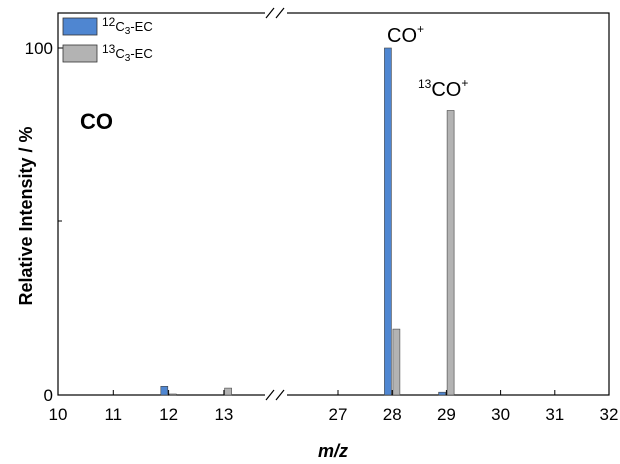 Image resolution: width=620 pixels, height=464 pixels. I want to click on bar-12c-mz28, so click(388, 221).